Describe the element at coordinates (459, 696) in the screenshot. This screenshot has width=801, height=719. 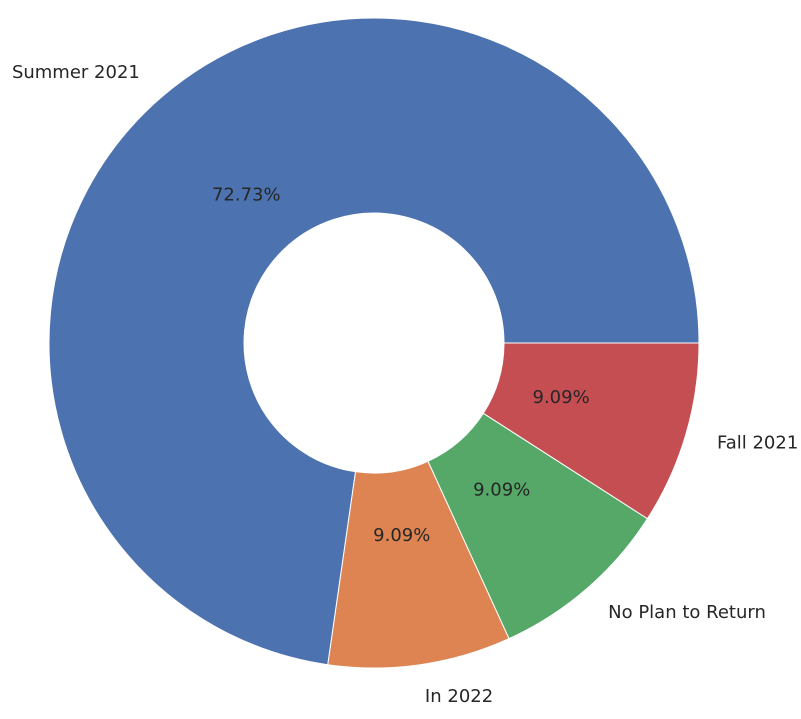
I see `slice-label: In 2022` at that location.